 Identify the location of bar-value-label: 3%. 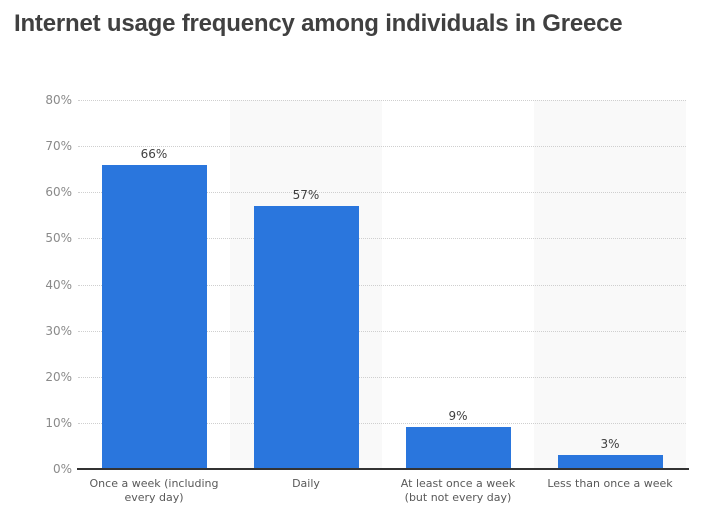
(610, 444).